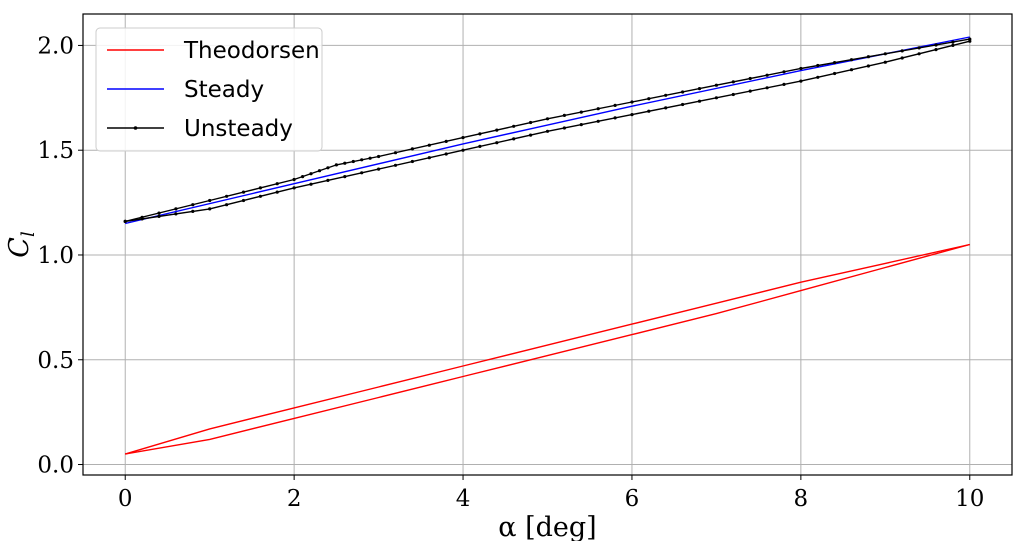 The image size is (1023, 541). What do you see at coordinates (801, 499) in the screenshot?
I see `x-tick-label: 8` at bounding box center [801, 499].